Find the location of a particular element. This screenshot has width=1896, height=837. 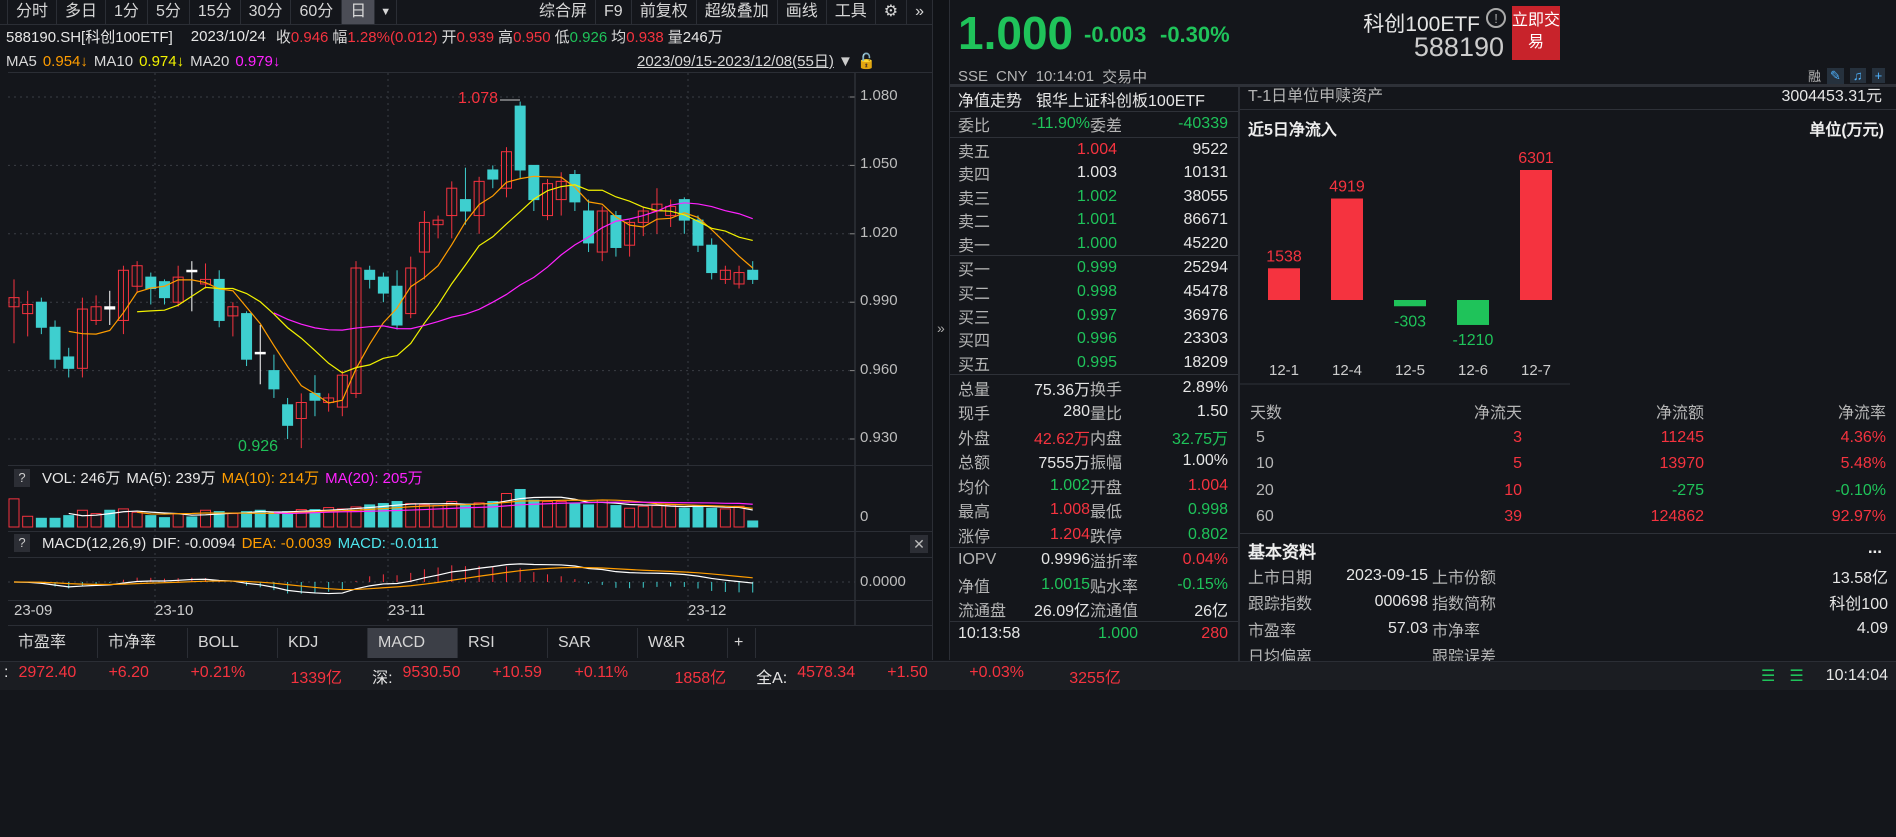

period-tab-2: 1分 is located at coordinates (127, 12).